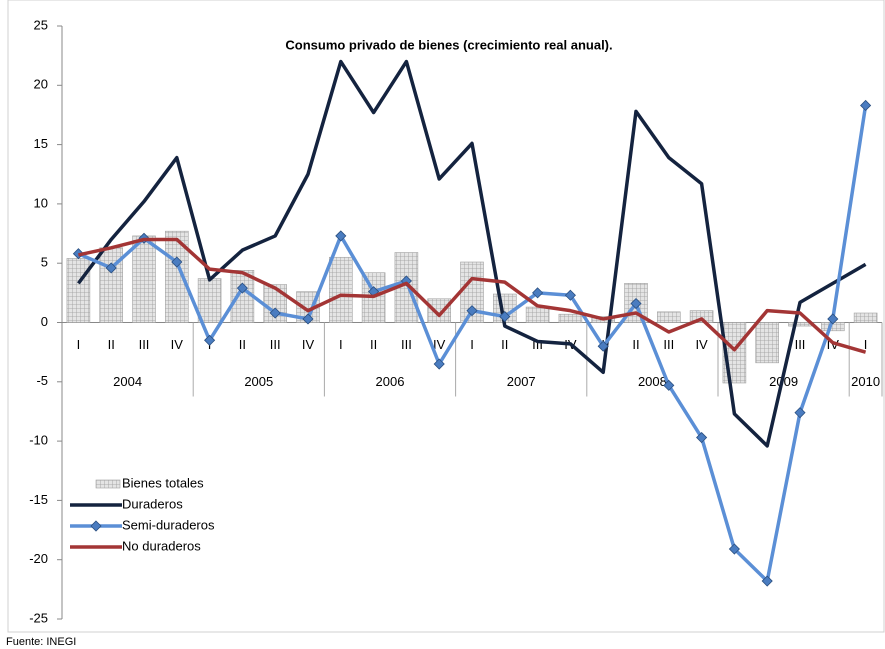 The image size is (885, 649). I want to click on legend-label: Semi-duraderos, so click(168, 524).